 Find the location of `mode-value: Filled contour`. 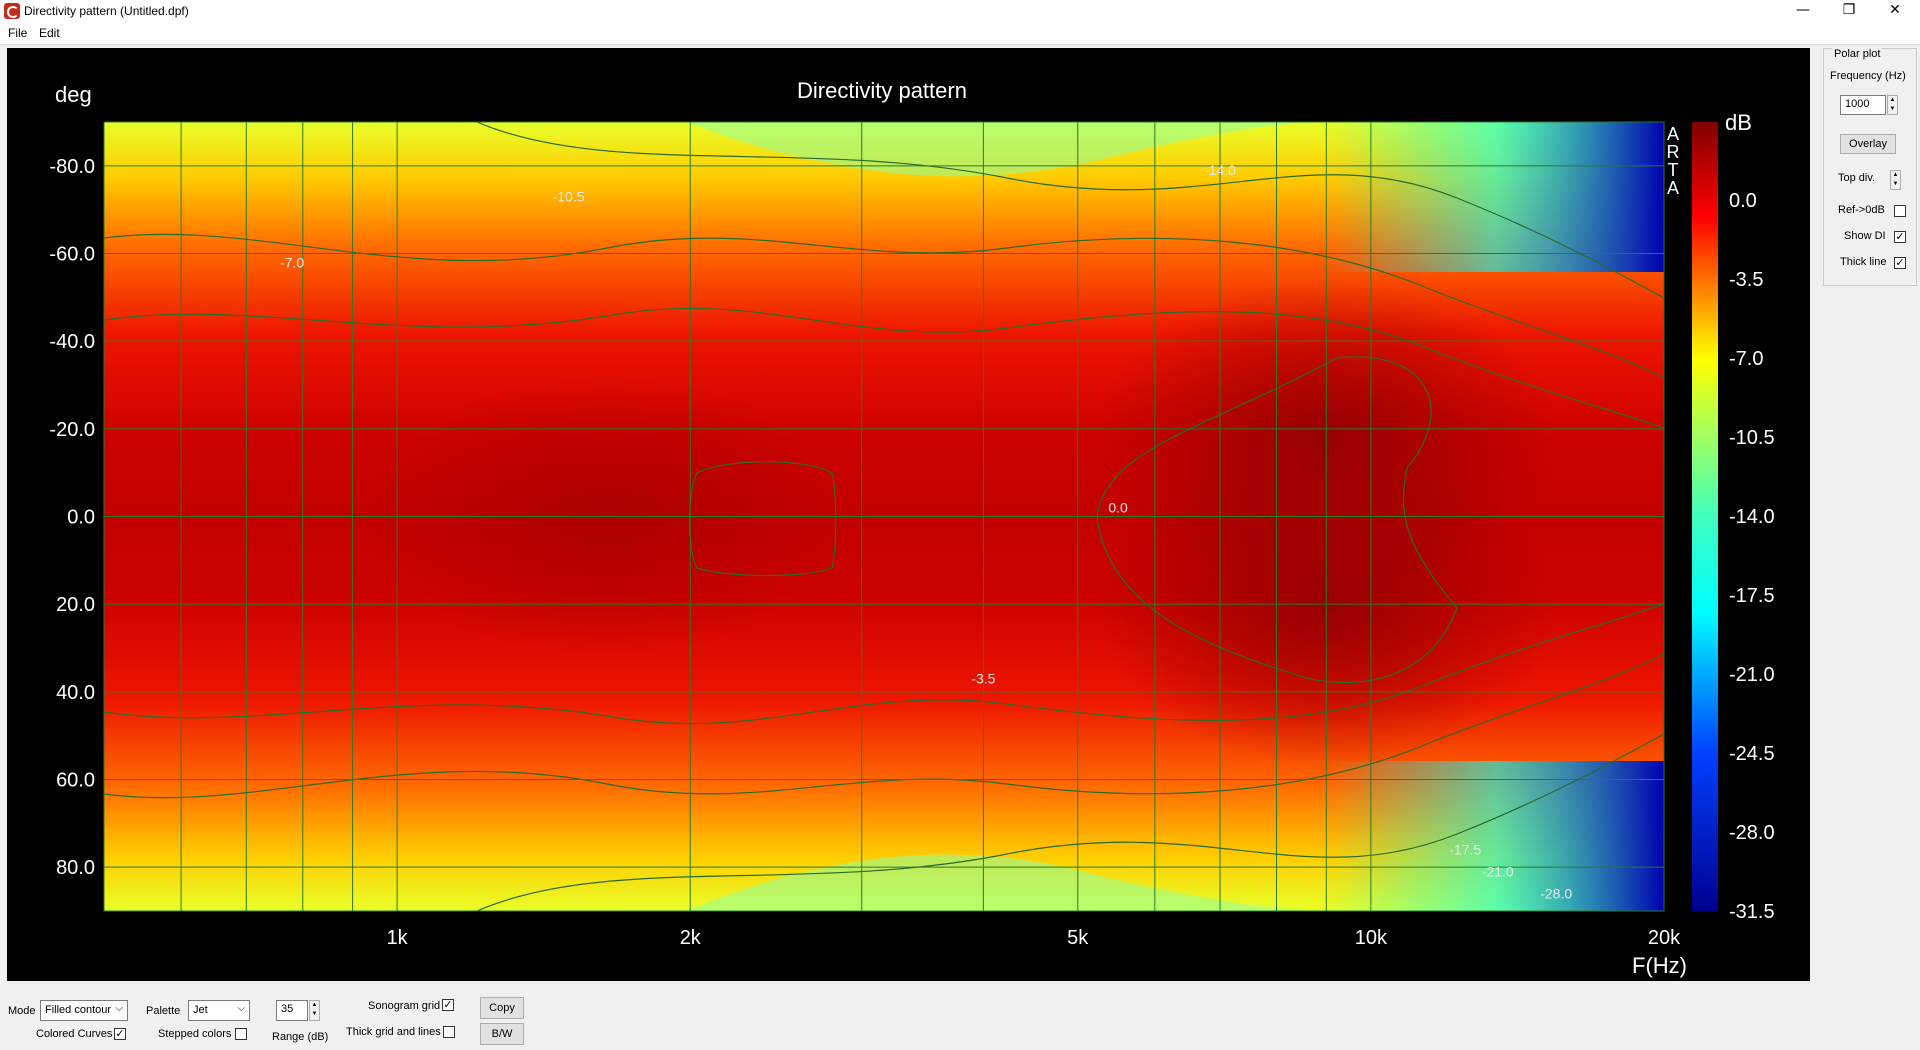

mode-value: Filled contour is located at coordinates (78, 1010).